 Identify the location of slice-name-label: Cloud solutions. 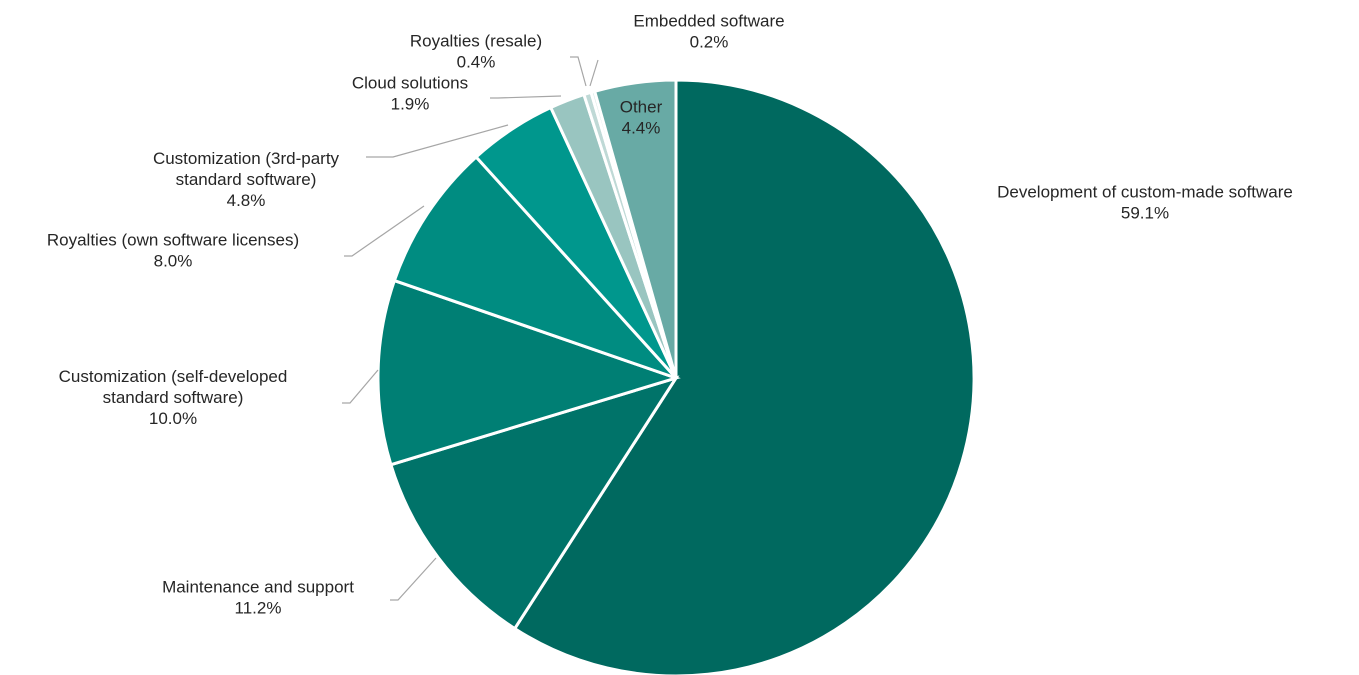
(410, 83).